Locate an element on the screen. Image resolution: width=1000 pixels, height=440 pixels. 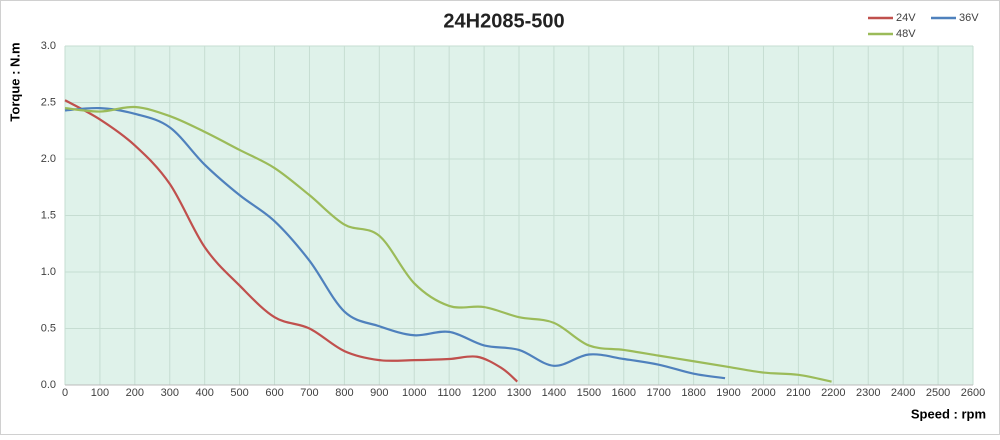
x-tick-label: 600 is located at coordinates (274, 393).